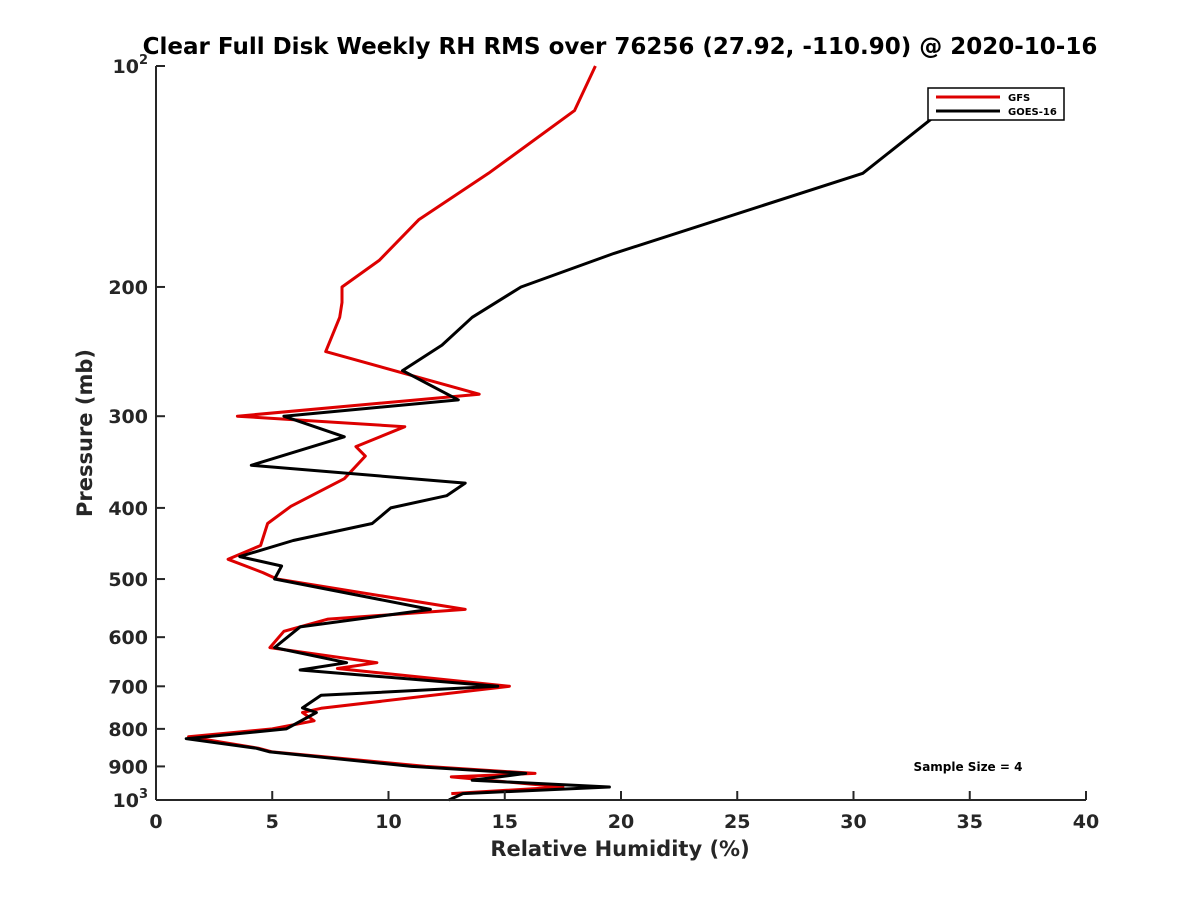 The height and width of the screenshot is (900, 1200). Describe the element at coordinates (970, 822) in the screenshot. I see `x-tick-label: 35` at that location.